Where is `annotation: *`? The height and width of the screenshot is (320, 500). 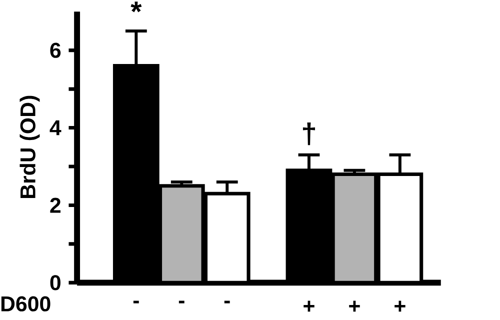 annotation: * is located at coordinates (136, 6).